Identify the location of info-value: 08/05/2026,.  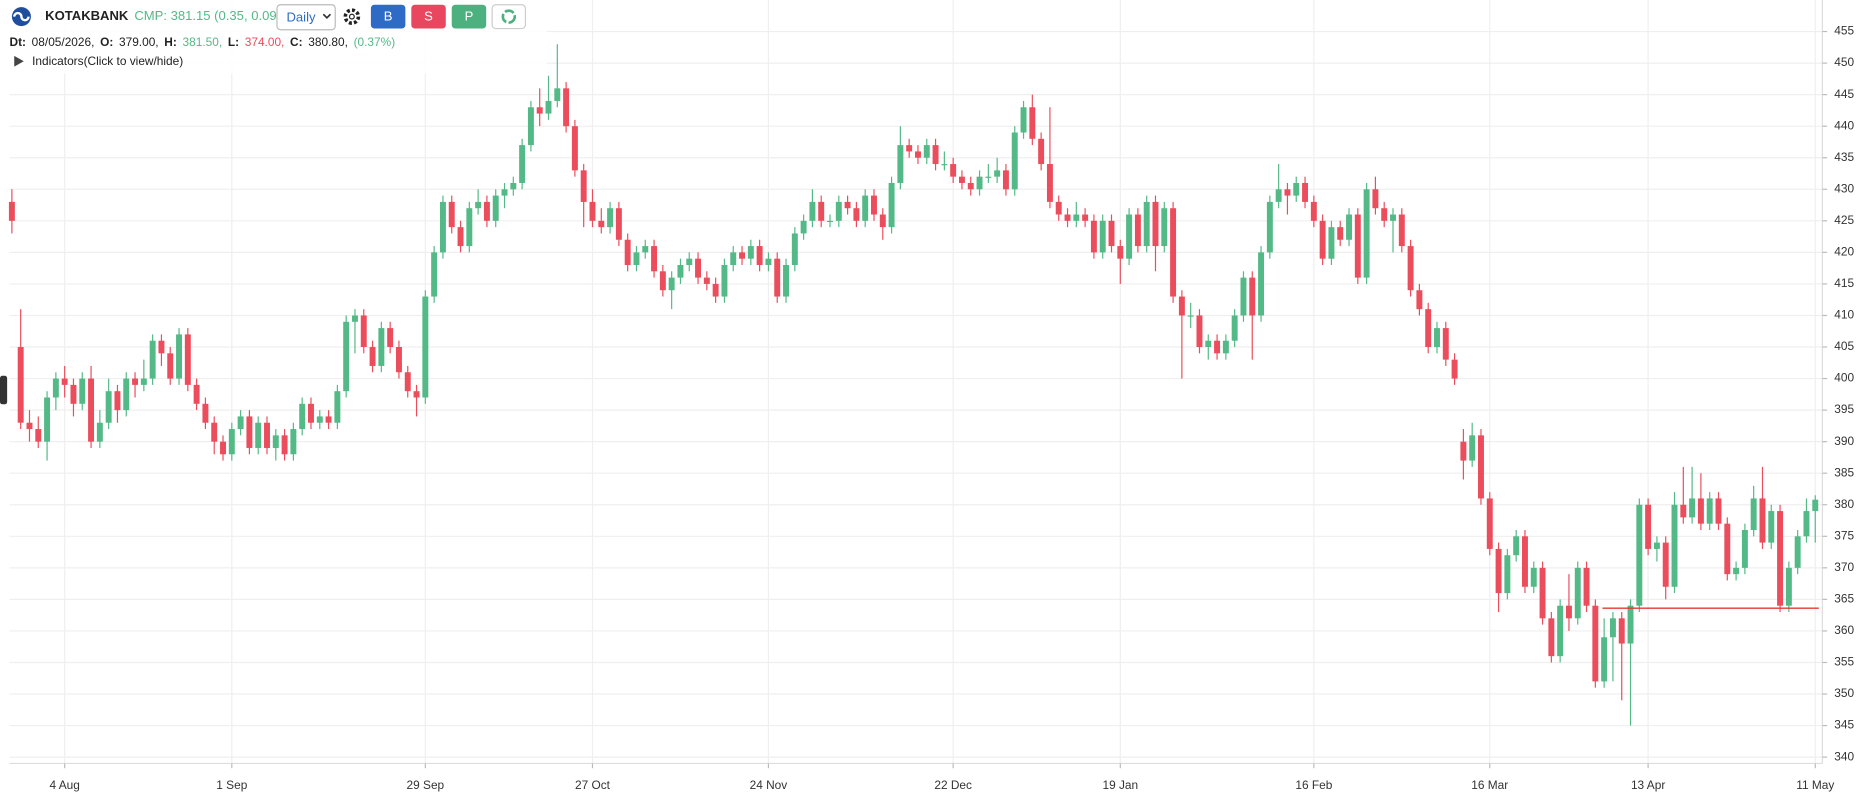
(63, 42).